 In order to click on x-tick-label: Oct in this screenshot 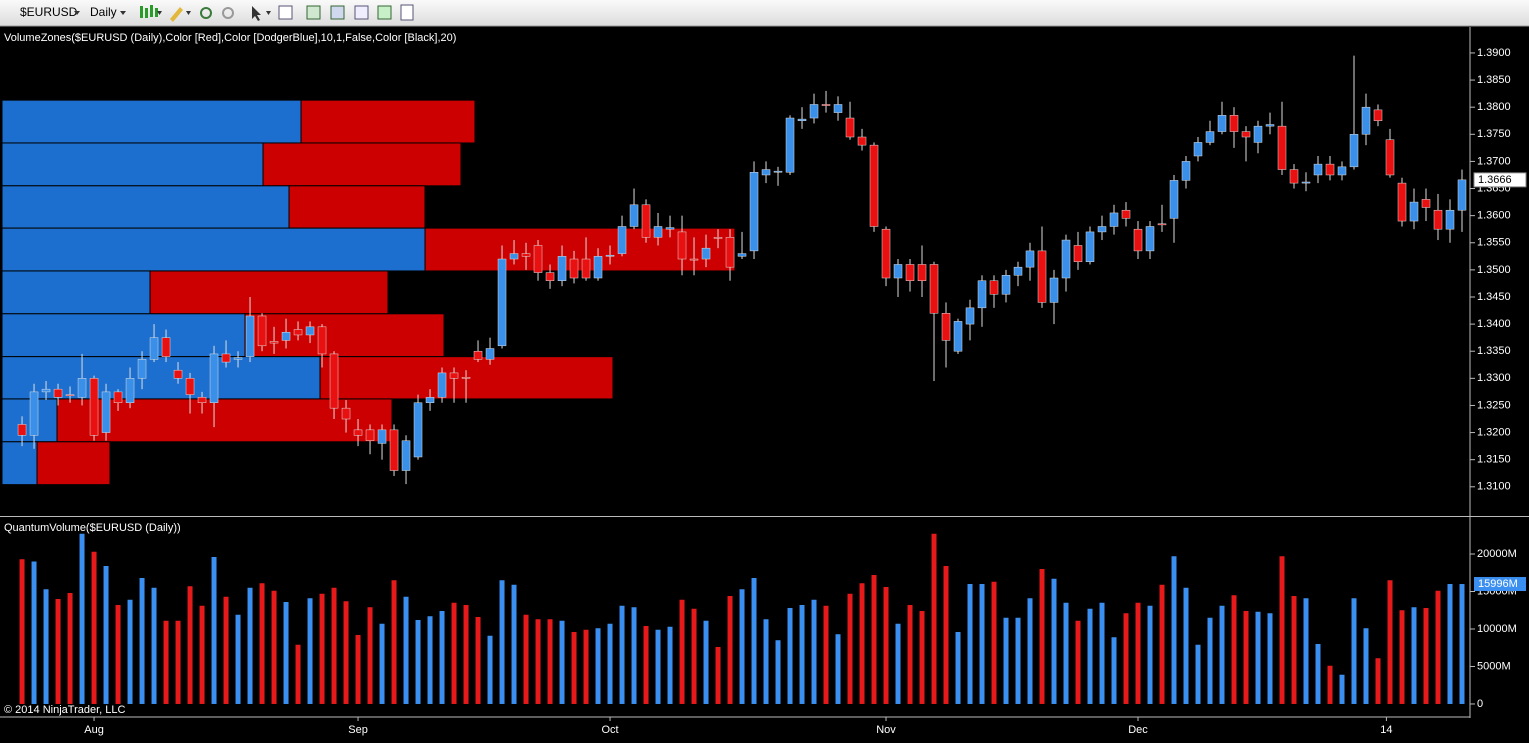, I will do `click(609, 730)`.